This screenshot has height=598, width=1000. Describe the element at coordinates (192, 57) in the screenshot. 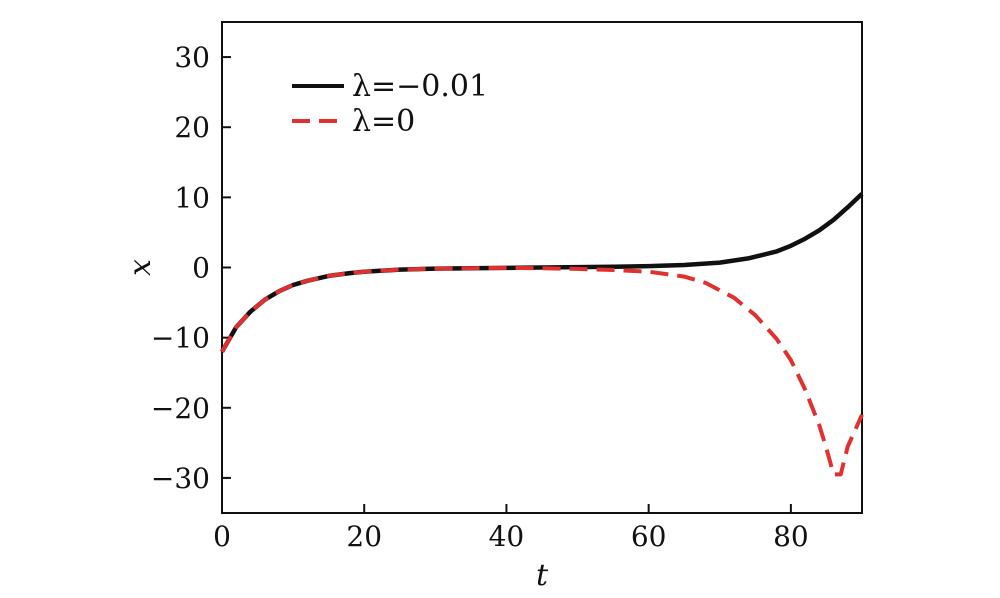

I see `y-tick-label: 30` at that location.